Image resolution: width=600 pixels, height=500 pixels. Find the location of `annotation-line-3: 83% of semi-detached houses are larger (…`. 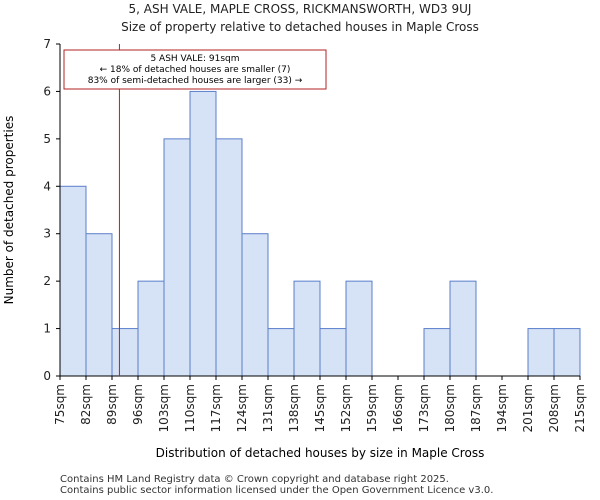

annotation-line-3: 83% of semi-detached houses are larger (… is located at coordinates (195, 81).